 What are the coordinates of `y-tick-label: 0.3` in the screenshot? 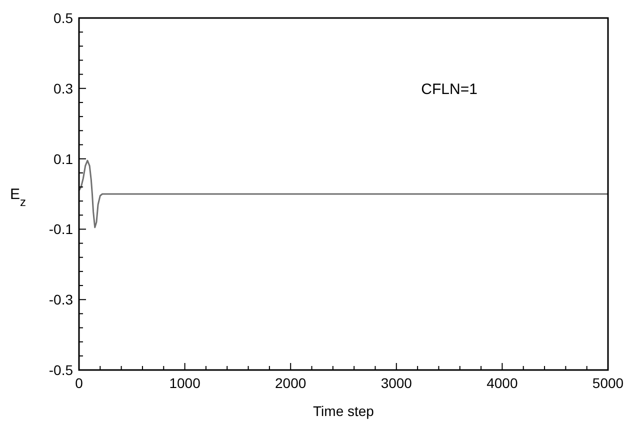 It's located at (64, 88).